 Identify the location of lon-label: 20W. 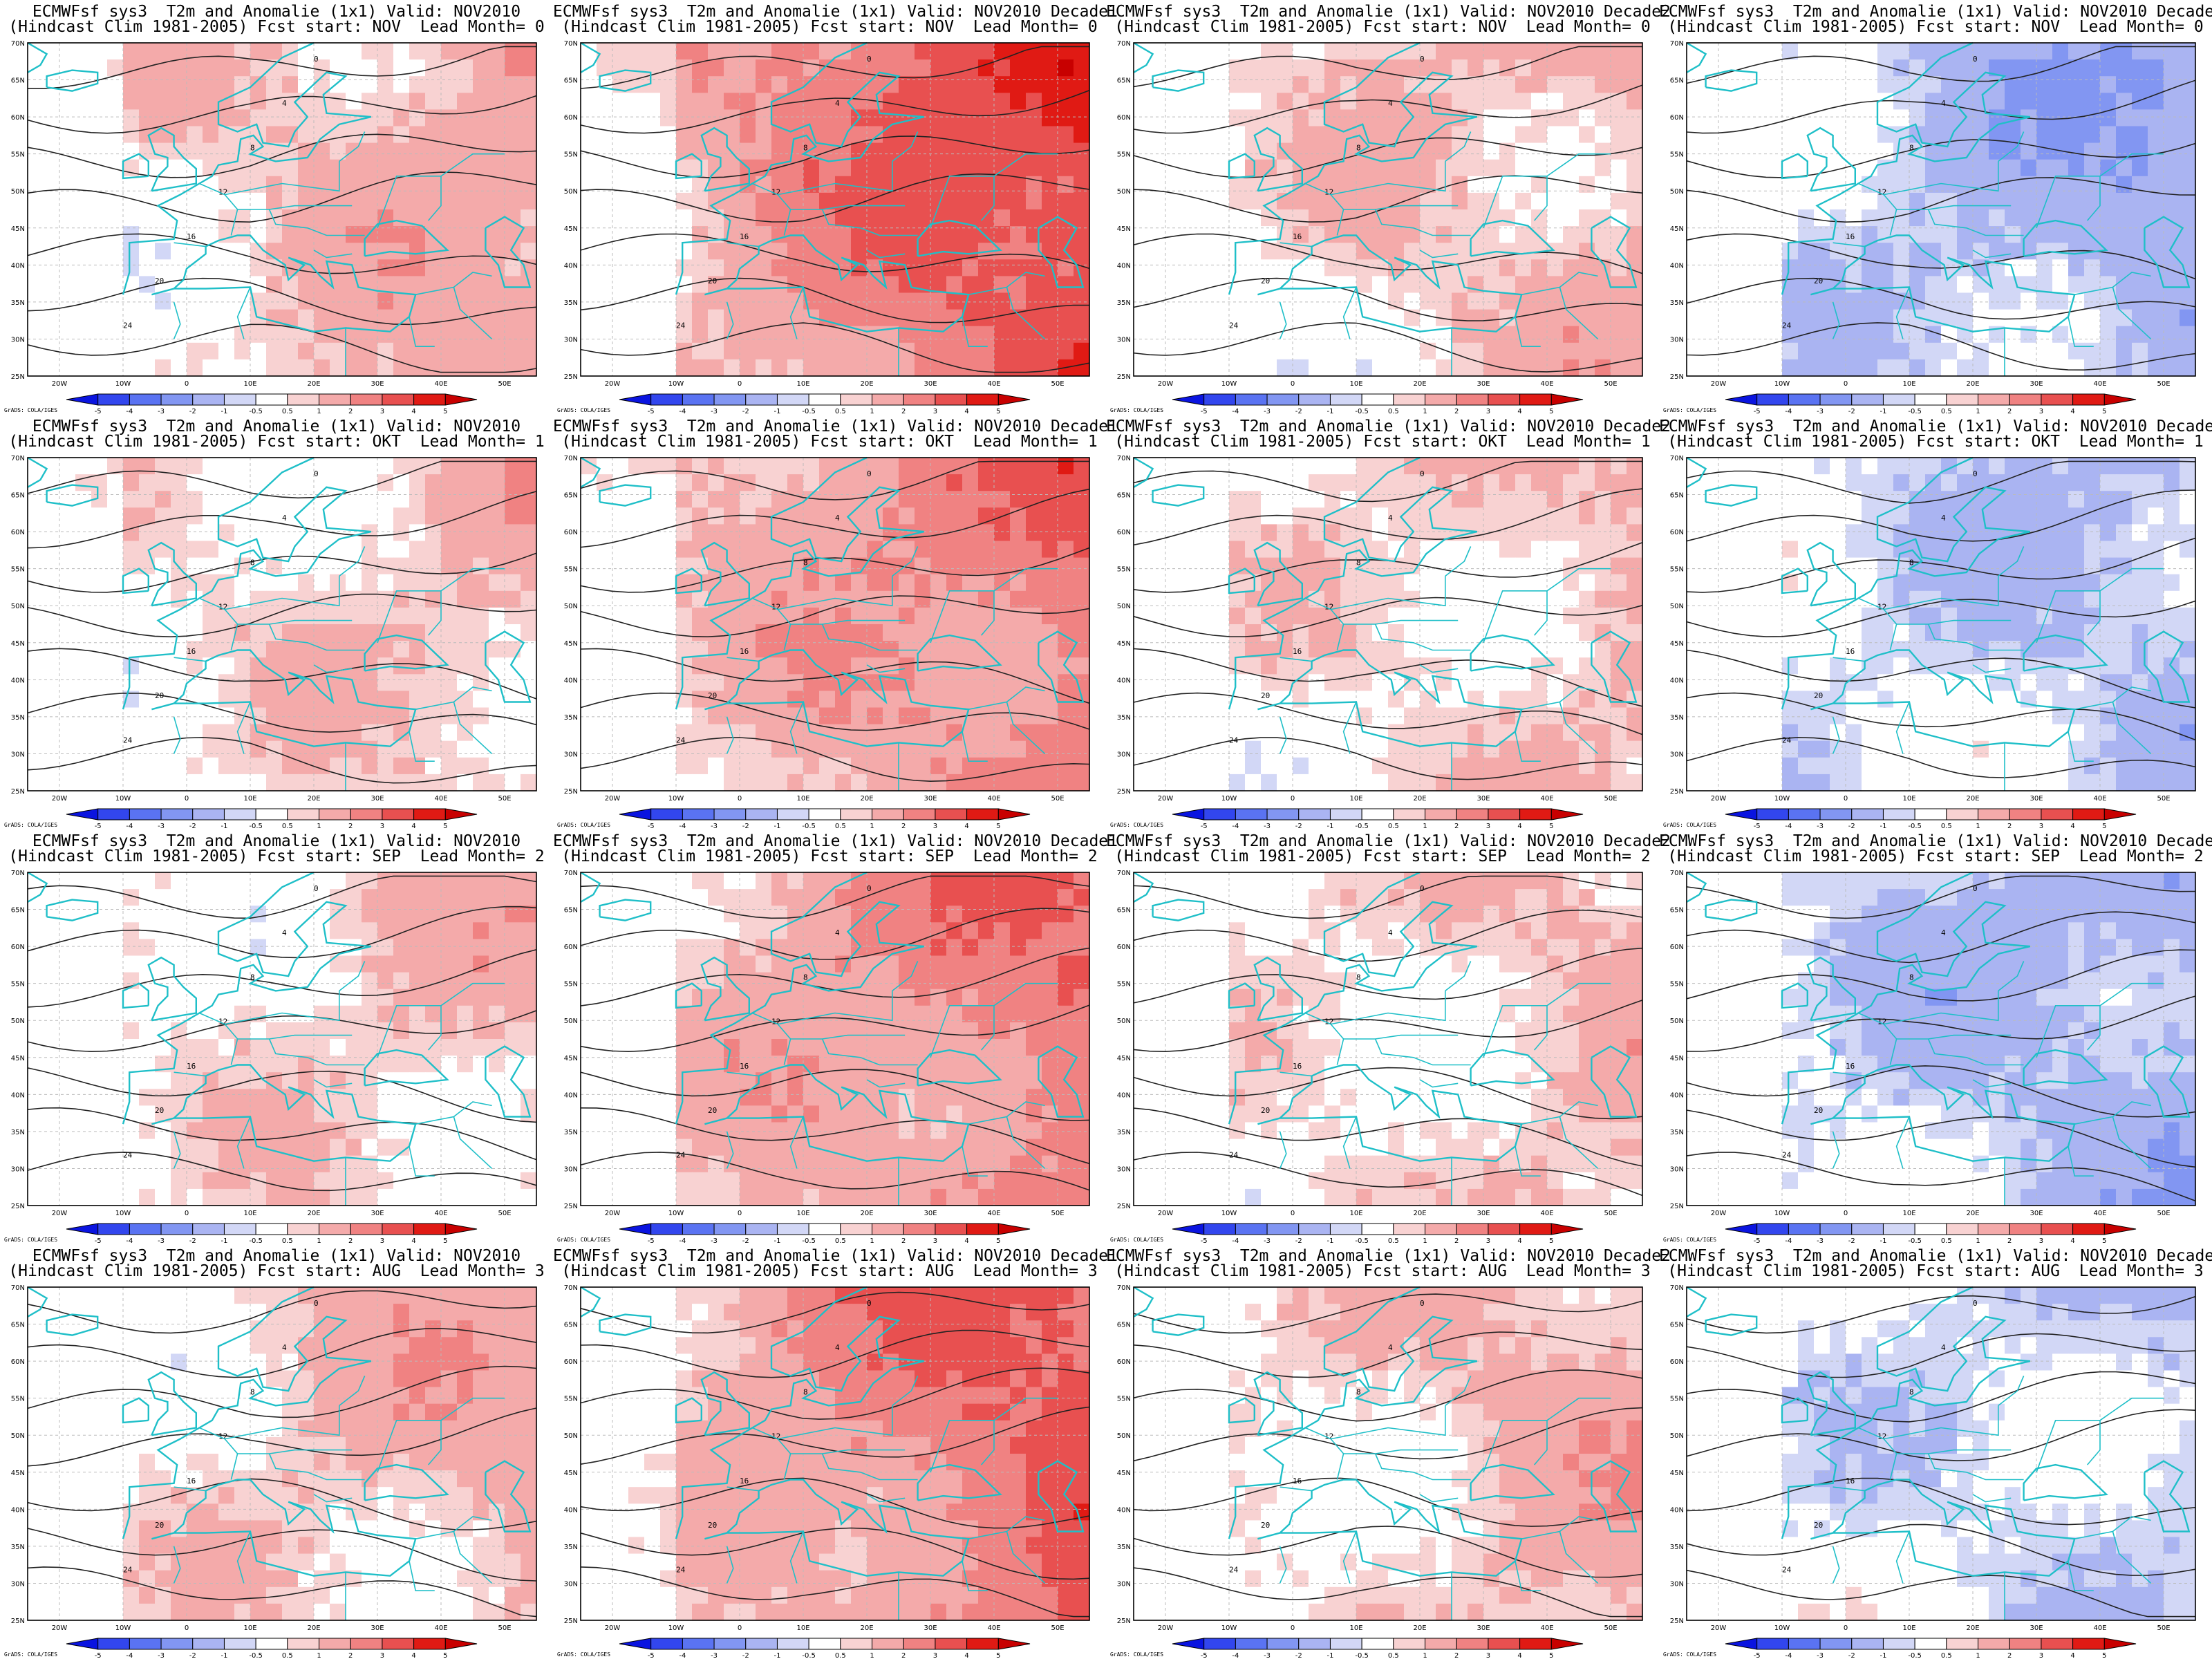
(613, 799).